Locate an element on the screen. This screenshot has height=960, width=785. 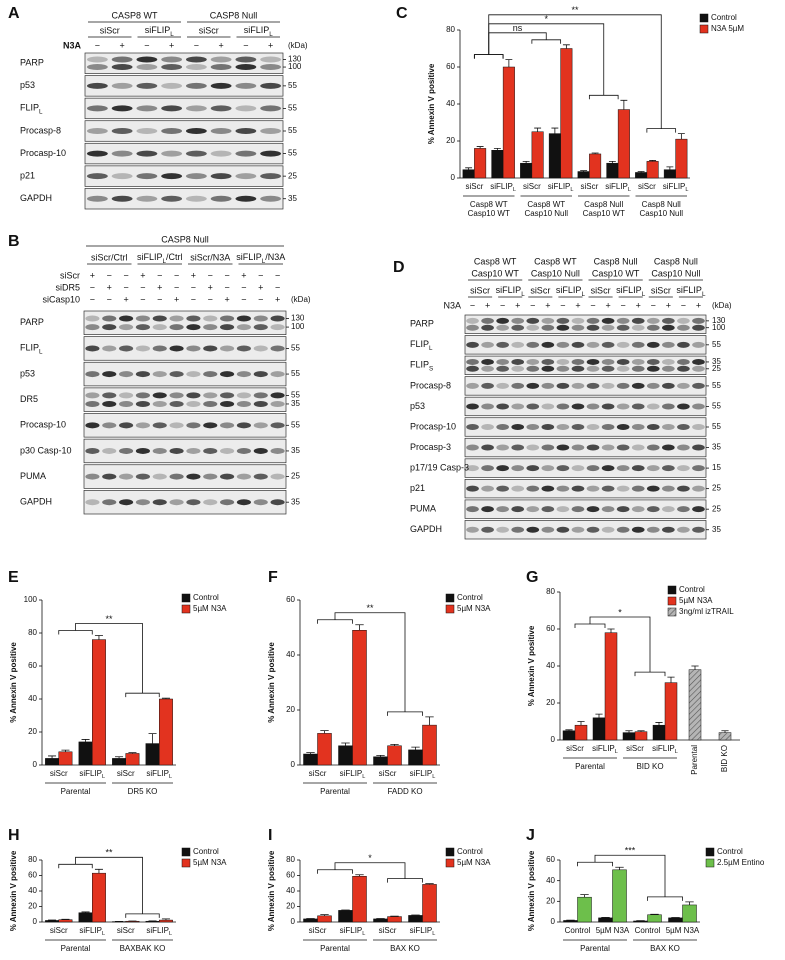
blot-row-label: p17/19 Casp-3 is located at coordinates (439, 467).